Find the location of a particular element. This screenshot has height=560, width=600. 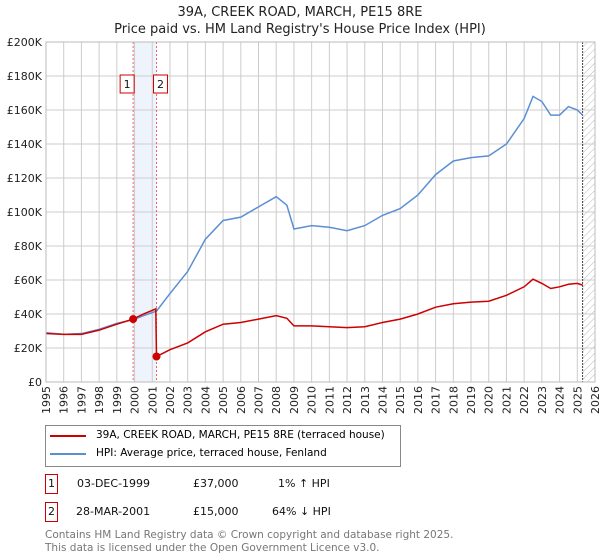

y-tick-label: £0 is located at coordinates (35, 382).